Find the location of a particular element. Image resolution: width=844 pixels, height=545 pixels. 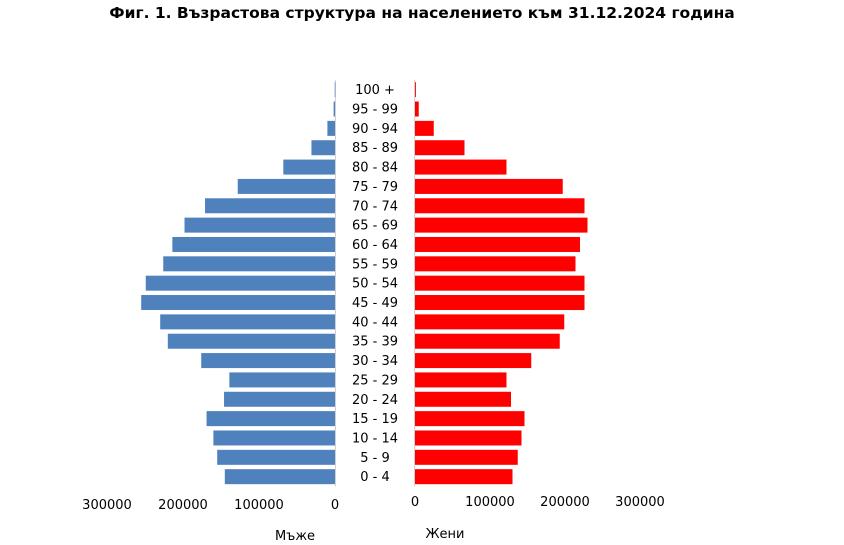

female-tick-label: 100000 is located at coordinates (490, 502).